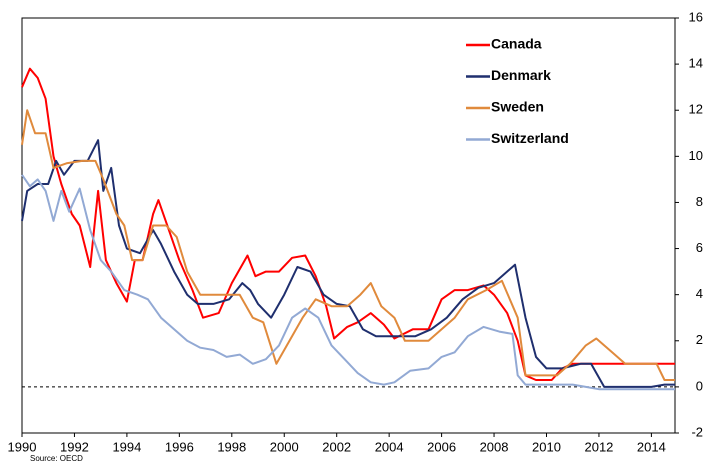  I want to click on y-tick-label: 14, so click(696, 63).